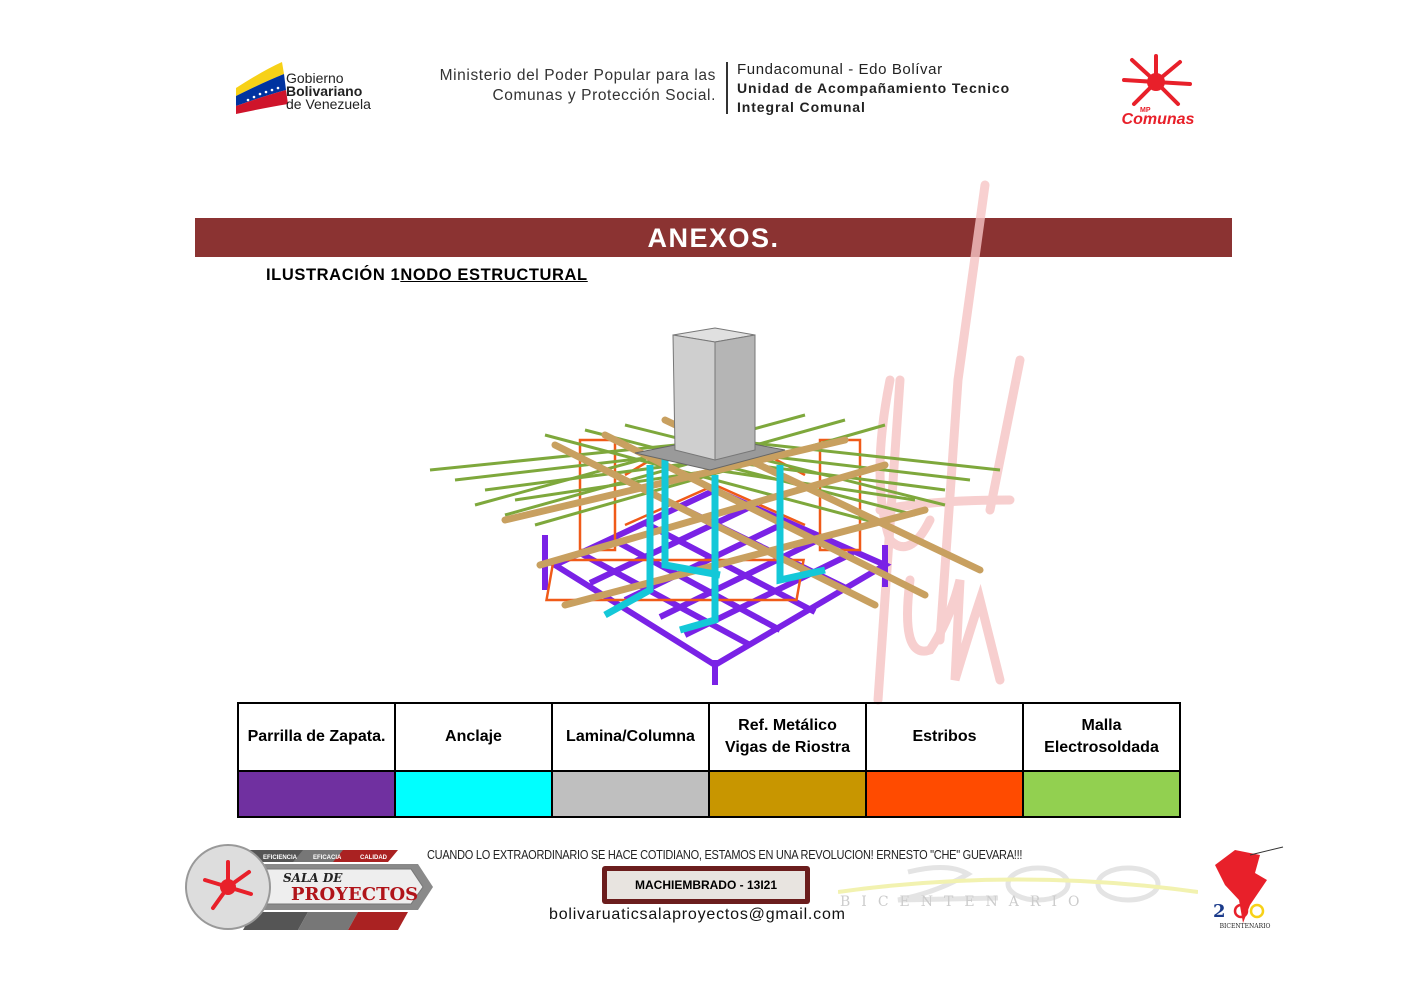 The width and height of the screenshot is (1403, 992). Describe the element at coordinates (315, 78) in the screenshot. I see `gov-line-1: Gobierno` at that location.